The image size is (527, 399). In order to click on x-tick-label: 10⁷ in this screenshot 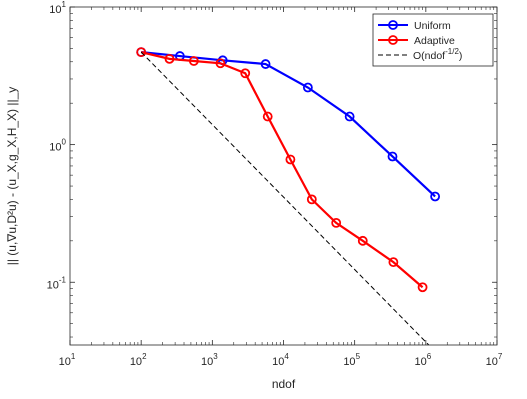, I will do `click(494, 360)`.